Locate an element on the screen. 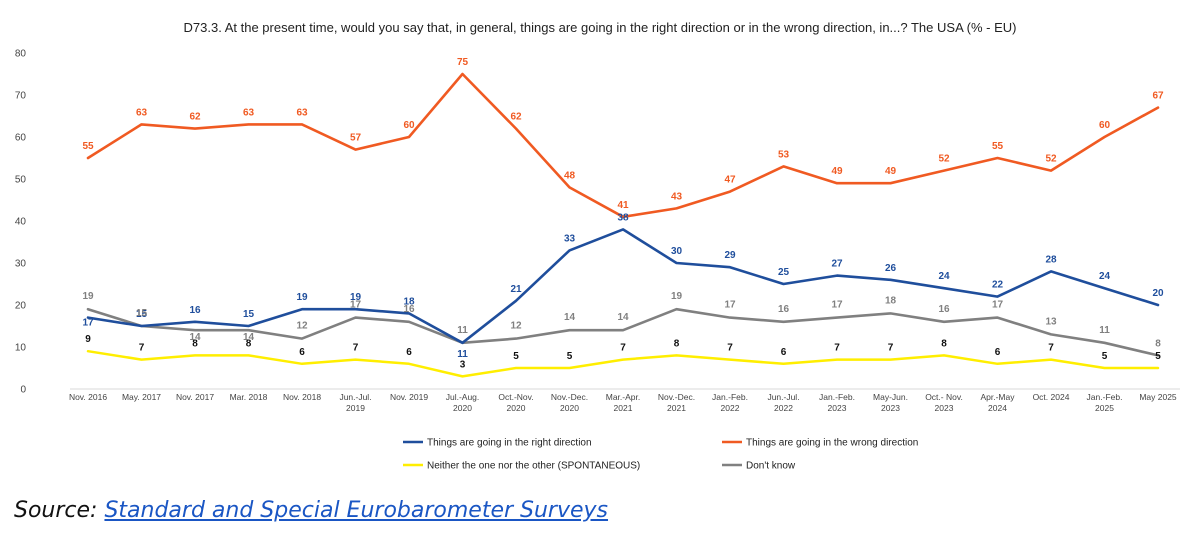  data-label: 43 is located at coordinates (677, 196).